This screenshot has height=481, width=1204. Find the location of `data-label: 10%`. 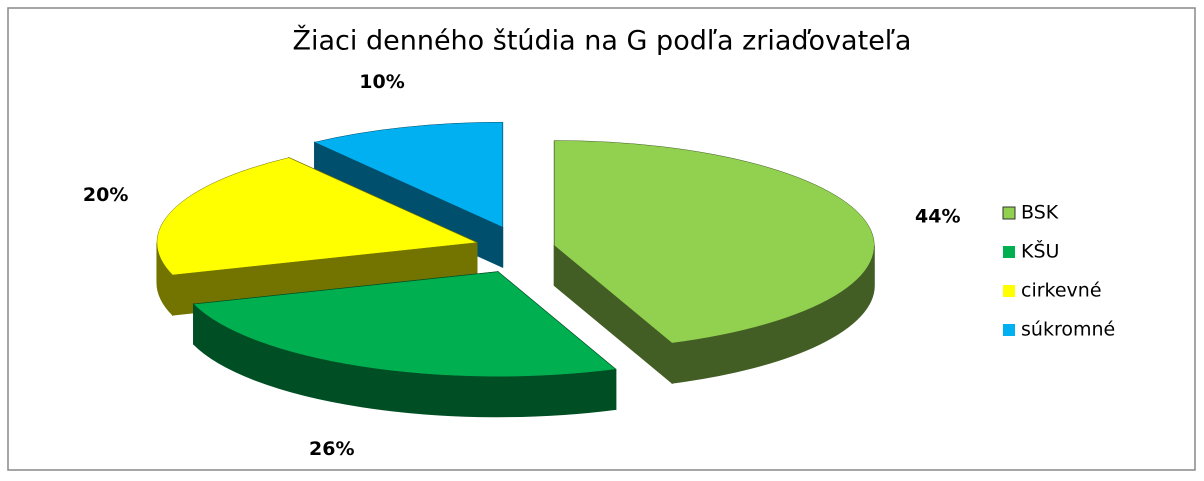

data-label: 10% is located at coordinates (381, 82).